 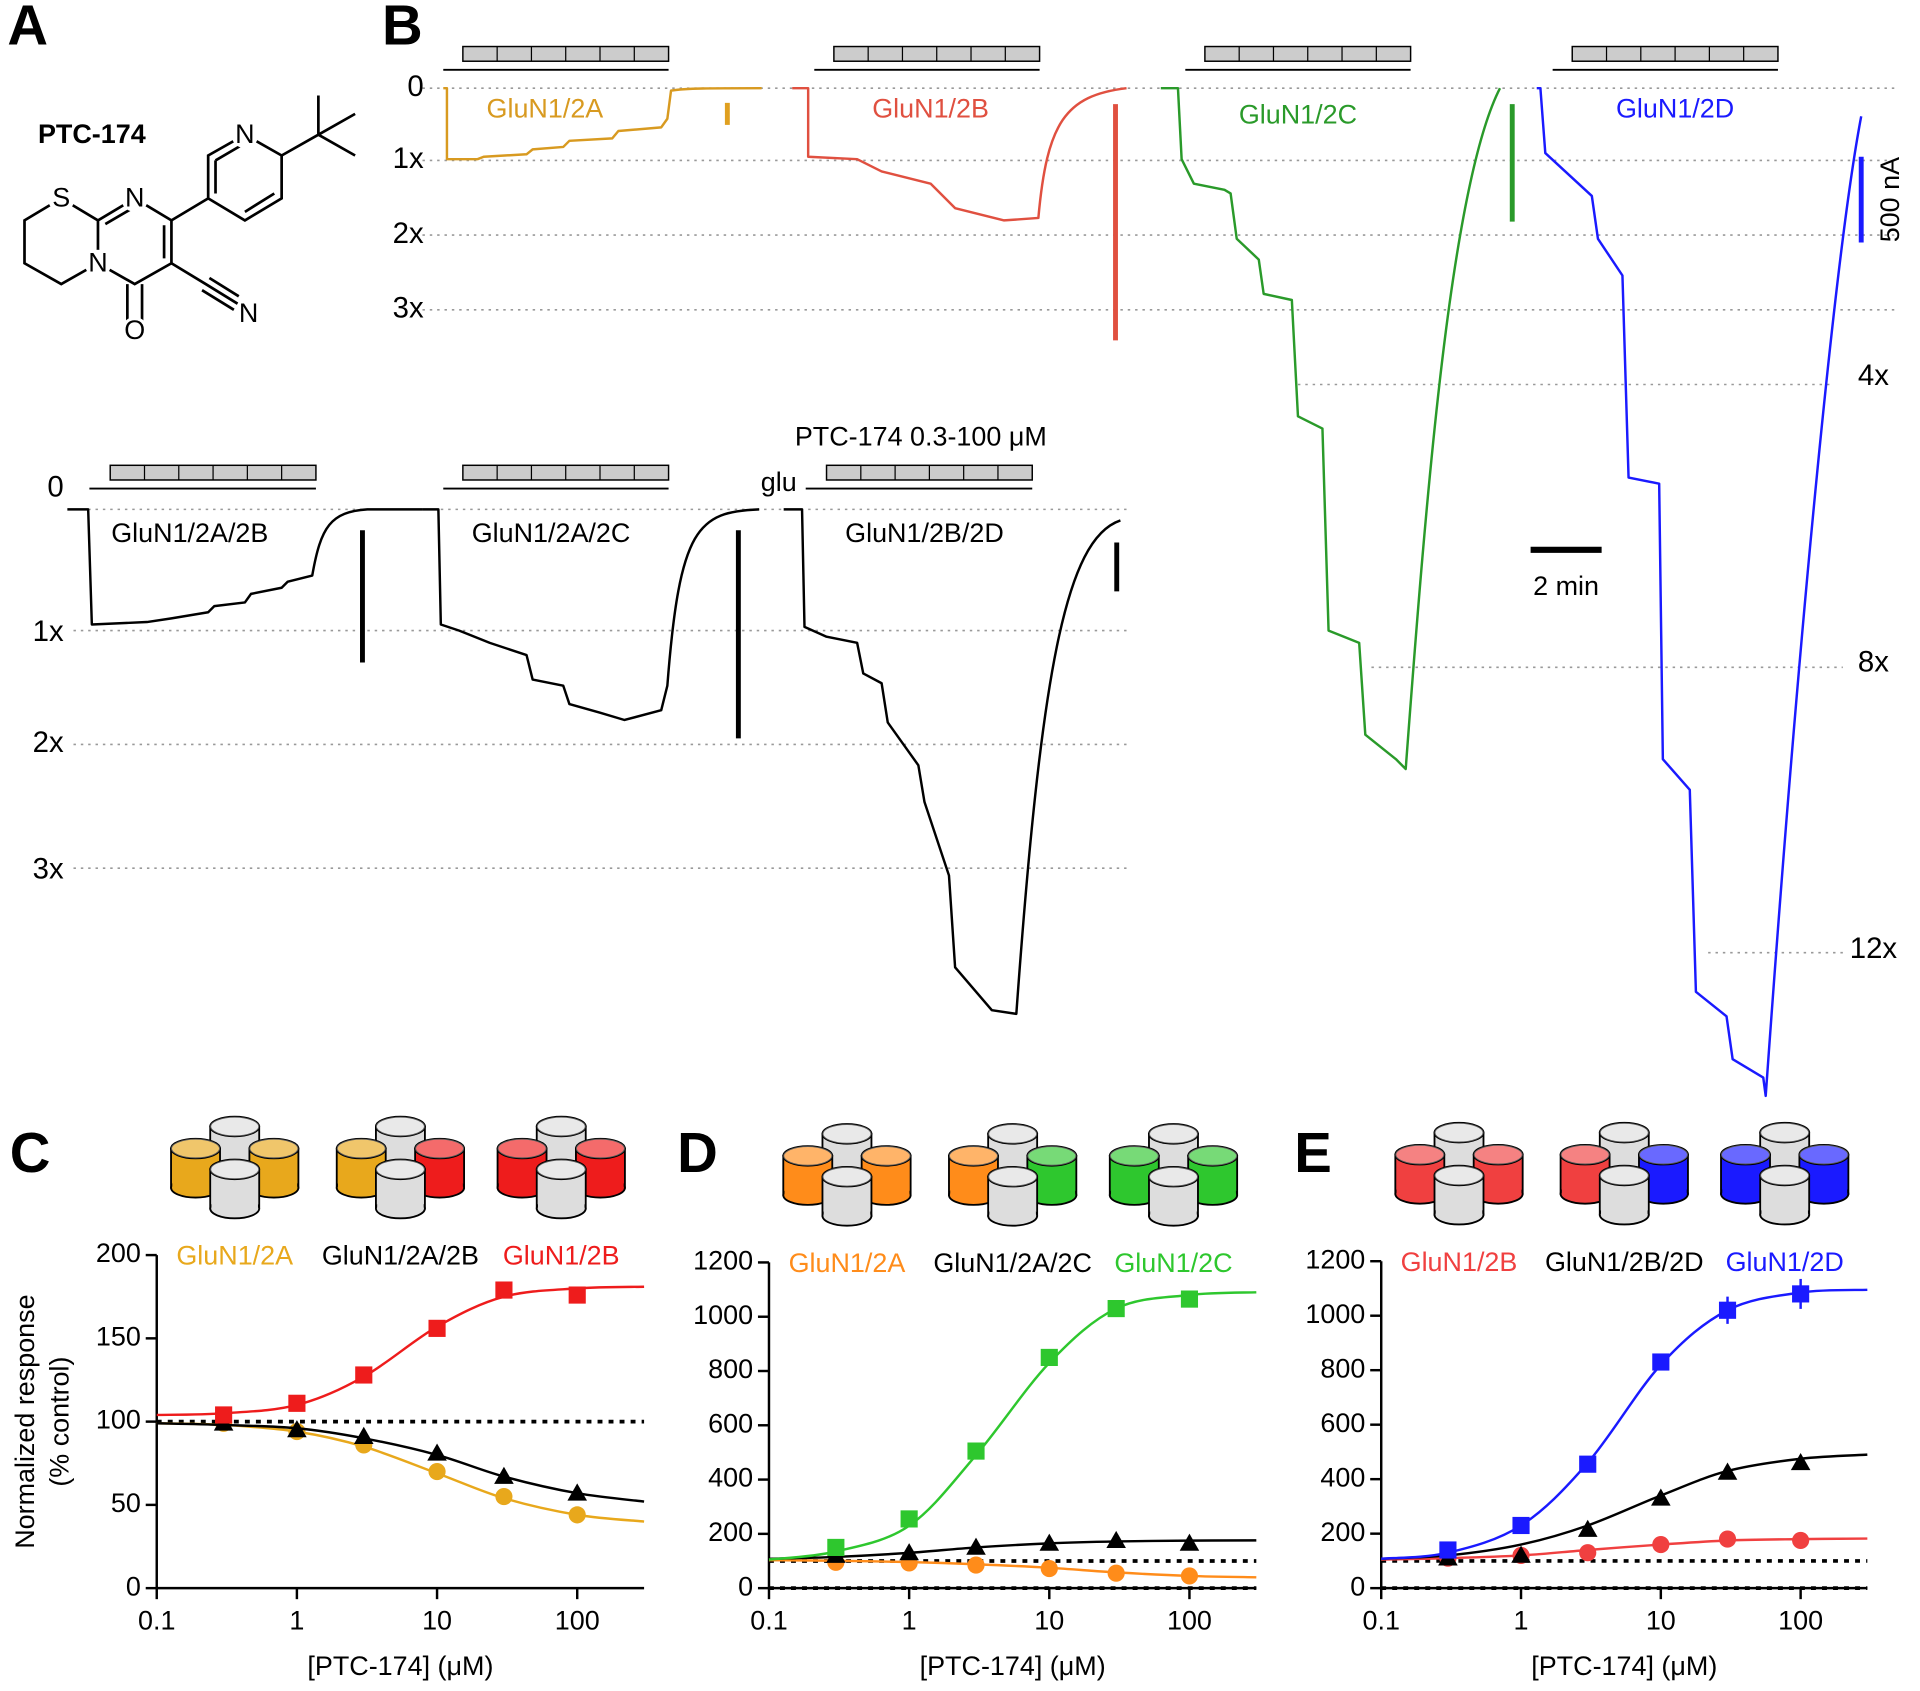 I want to click on x-tick-label: 1, so click(x=909, y=1621).